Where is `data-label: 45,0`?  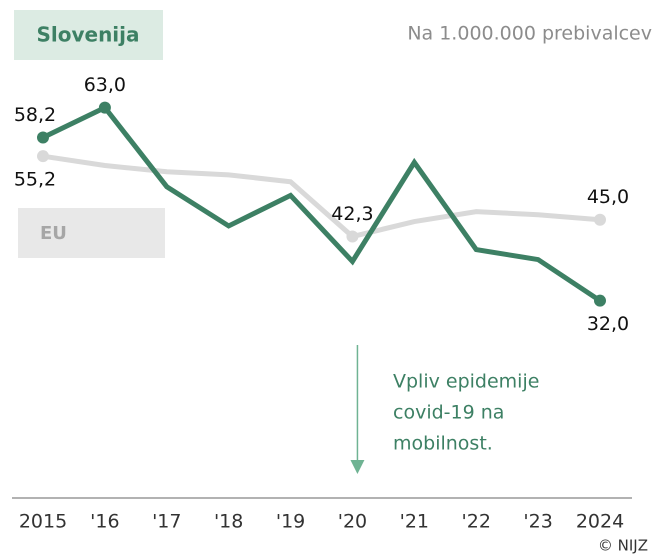 data-label: 45,0 is located at coordinates (608, 197).